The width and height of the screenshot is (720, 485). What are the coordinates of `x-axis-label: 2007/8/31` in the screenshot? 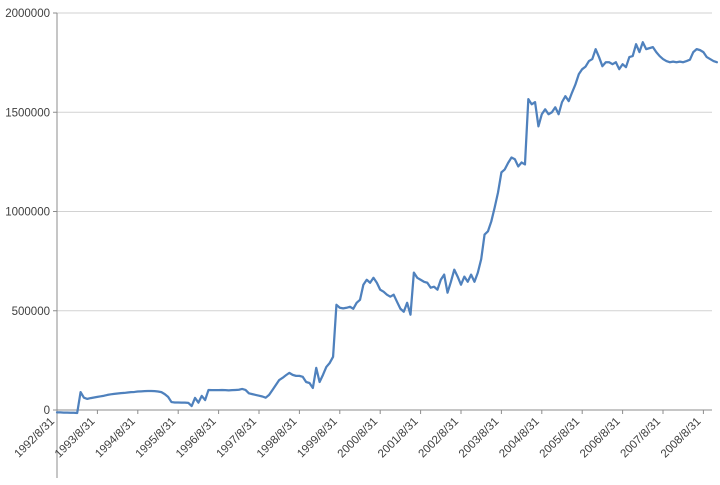 It's located at (640, 438).